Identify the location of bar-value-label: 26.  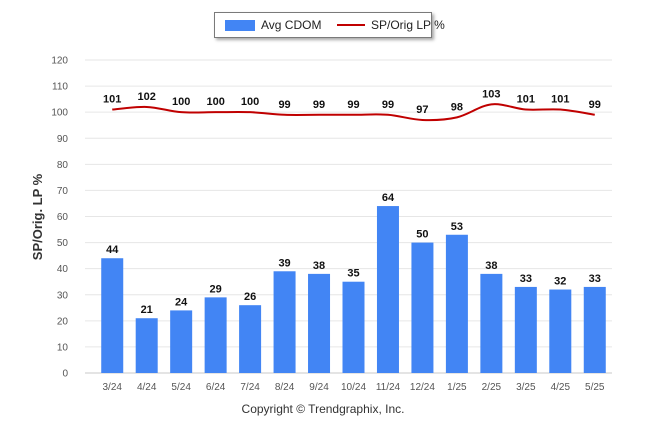
(250, 297).